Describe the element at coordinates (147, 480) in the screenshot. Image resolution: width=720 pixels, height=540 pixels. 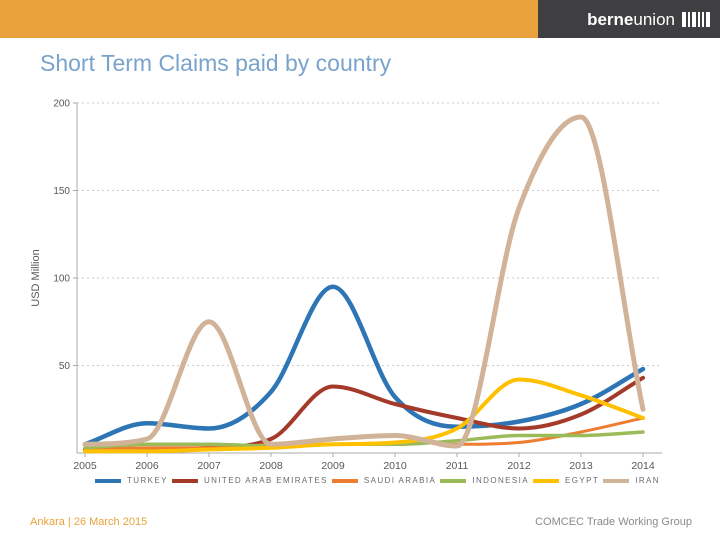
I see `legend-label-turkey: TURKEY` at that location.